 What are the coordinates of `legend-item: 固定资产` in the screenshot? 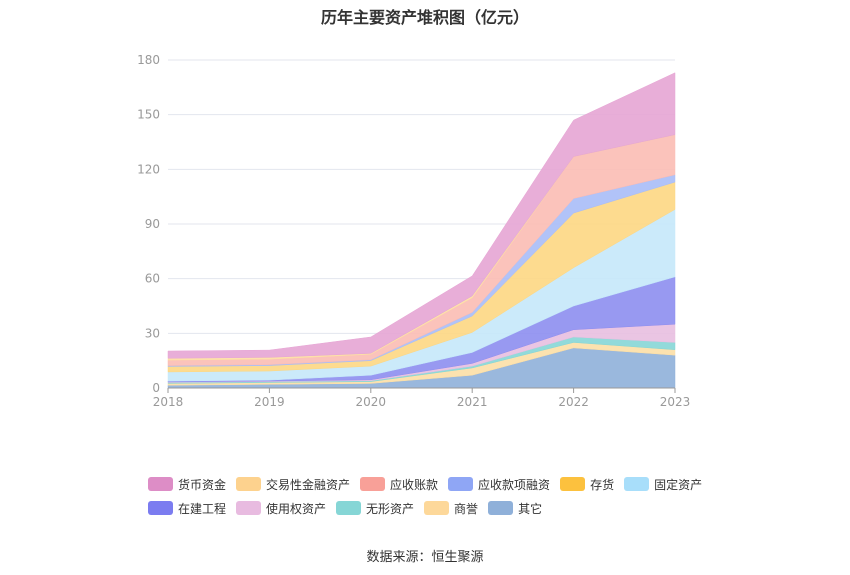 It's located at (663, 484).